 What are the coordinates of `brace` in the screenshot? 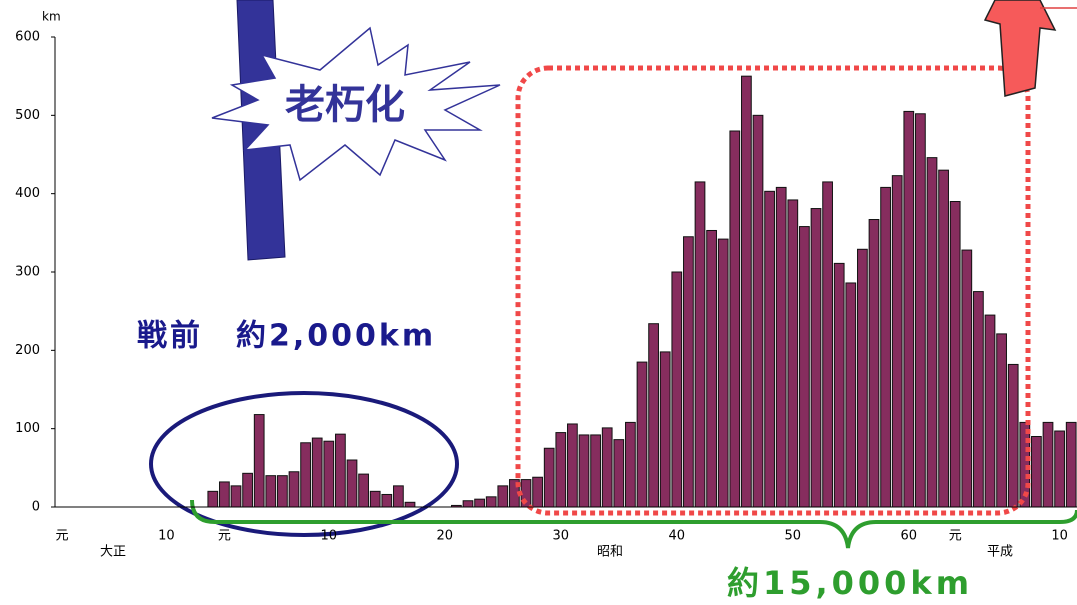 It's located at (633, 524).